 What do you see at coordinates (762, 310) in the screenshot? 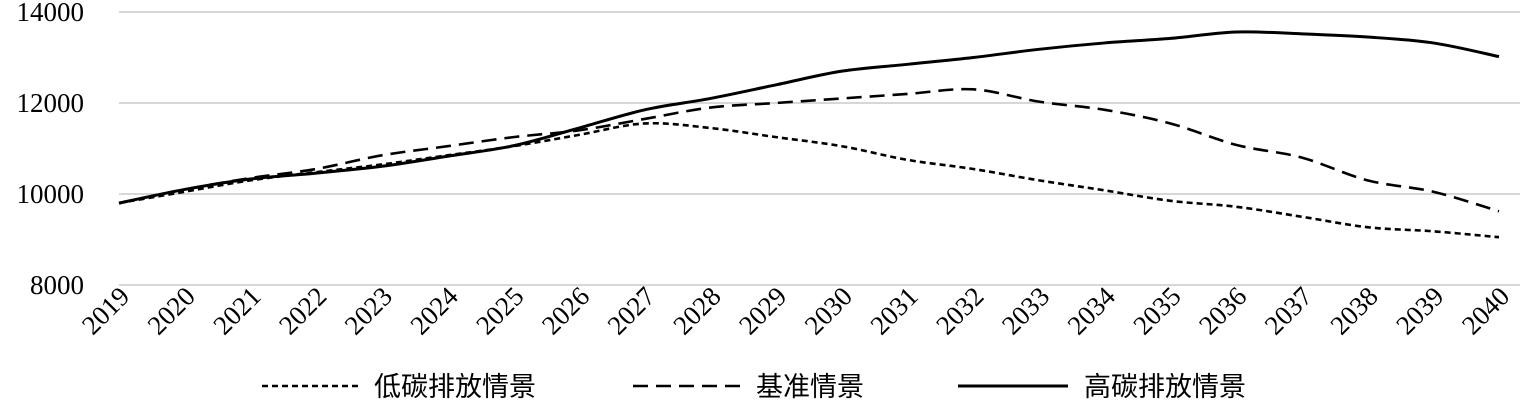
I see `x-tick-label: 2029` at bounding box center [762, 310].